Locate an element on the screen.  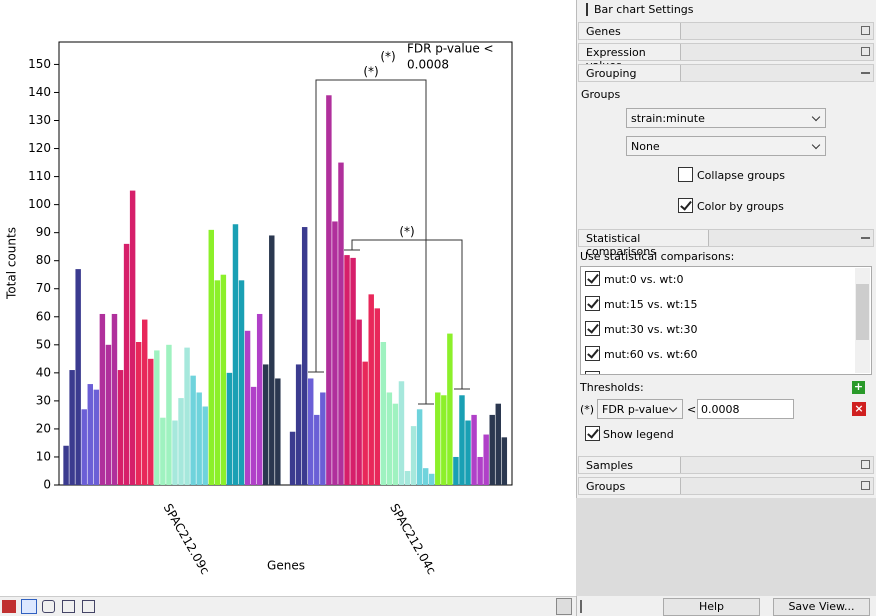
pointer-tool is located at coordinates (564, 606).